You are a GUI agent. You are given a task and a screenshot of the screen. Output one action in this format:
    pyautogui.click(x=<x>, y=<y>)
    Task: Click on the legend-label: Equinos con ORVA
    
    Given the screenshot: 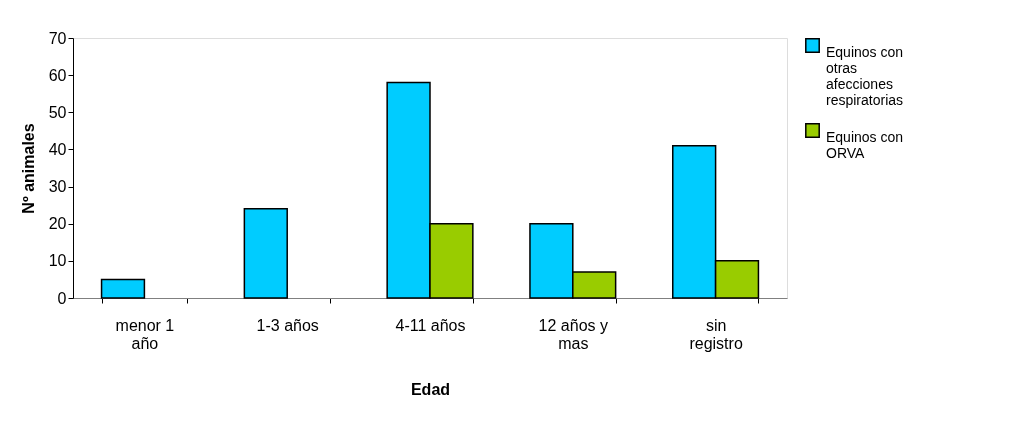 What is the action you would take?
    pyautogui.click(x=865, y=144)
    